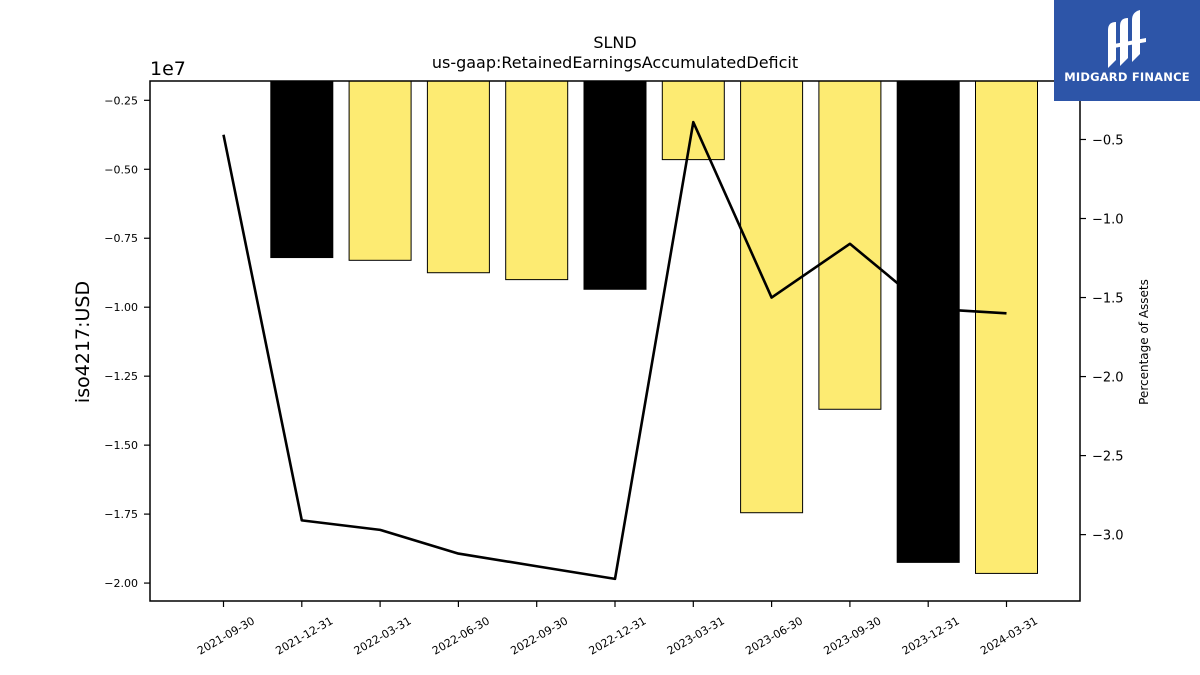 The width and height of the screenshot is (1200, 675). I want to click on y2-tick-label: −1.5, so click(1108, 299).